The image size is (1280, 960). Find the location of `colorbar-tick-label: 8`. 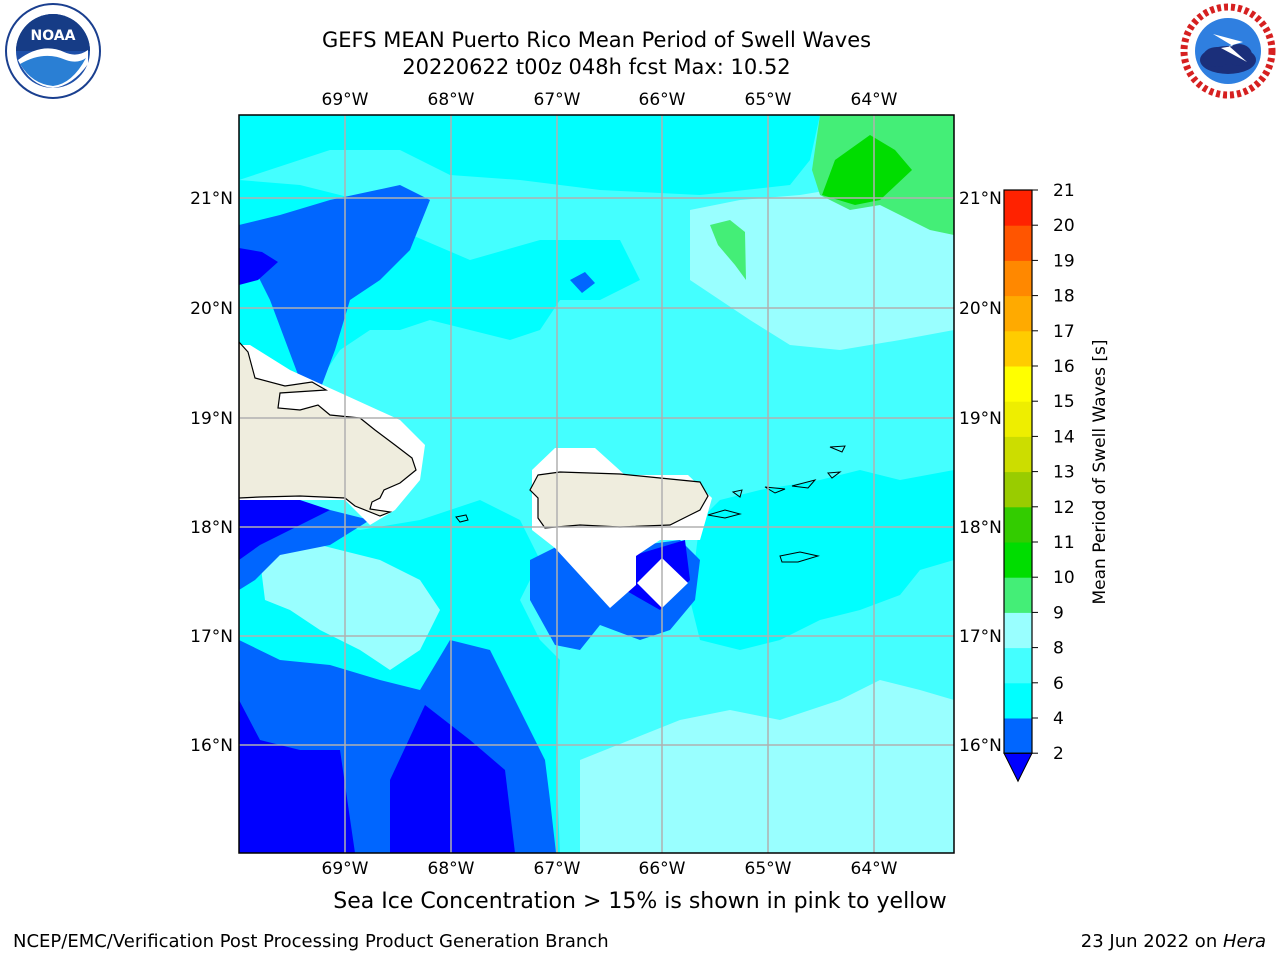

colorbar-tick-label: 8 is located at coordinates (1058, 649).